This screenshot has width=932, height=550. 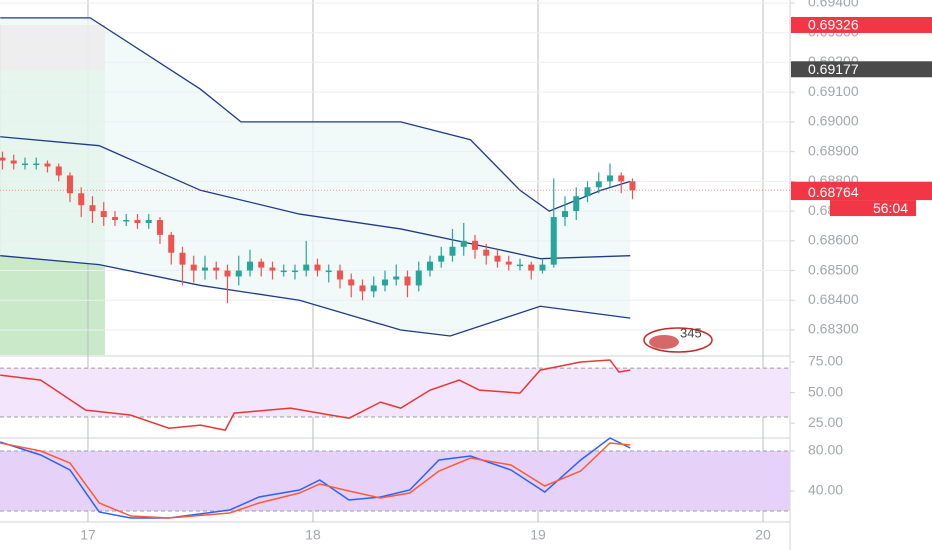 I want to click on countdown-label: 56:04, so click(x=890, y=208).